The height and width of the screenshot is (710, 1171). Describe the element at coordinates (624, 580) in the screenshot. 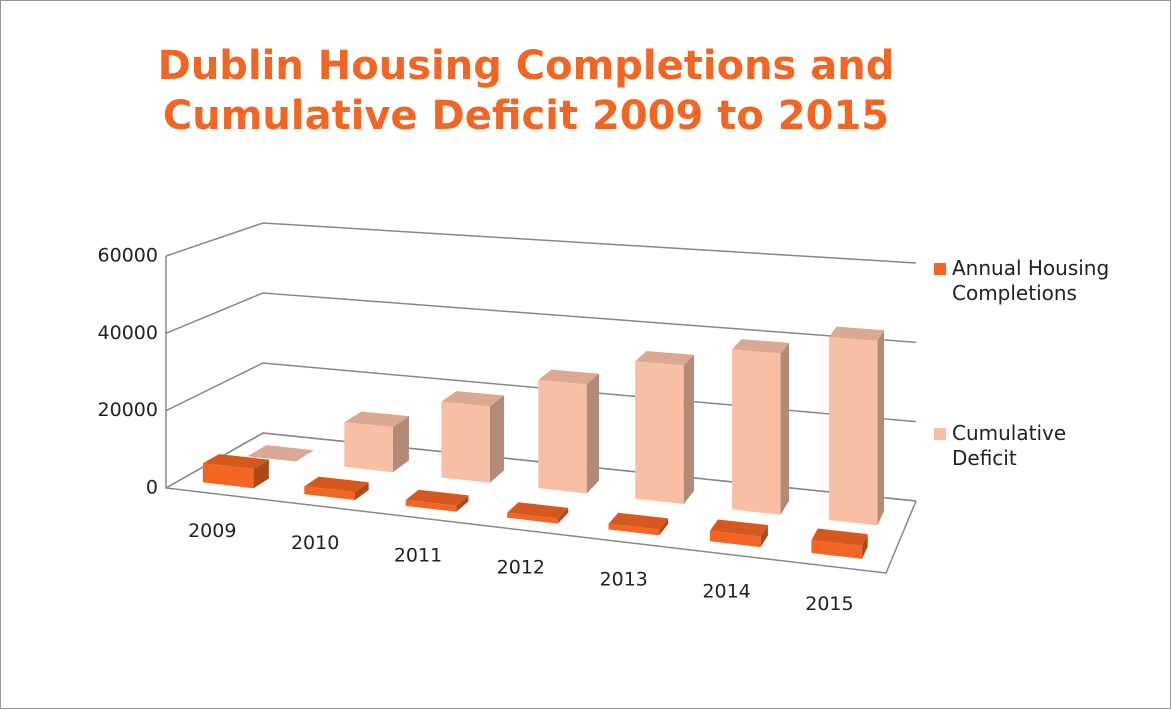

I see `x-tick-label: 2013` at that location.